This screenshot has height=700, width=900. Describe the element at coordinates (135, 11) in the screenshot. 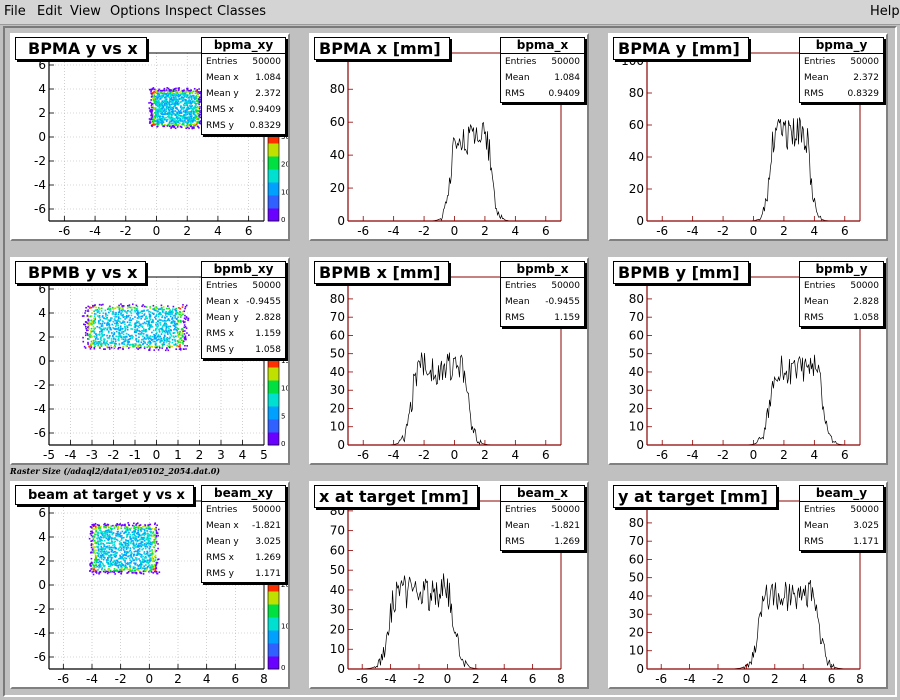

I see `menu-options: Options` at that location.